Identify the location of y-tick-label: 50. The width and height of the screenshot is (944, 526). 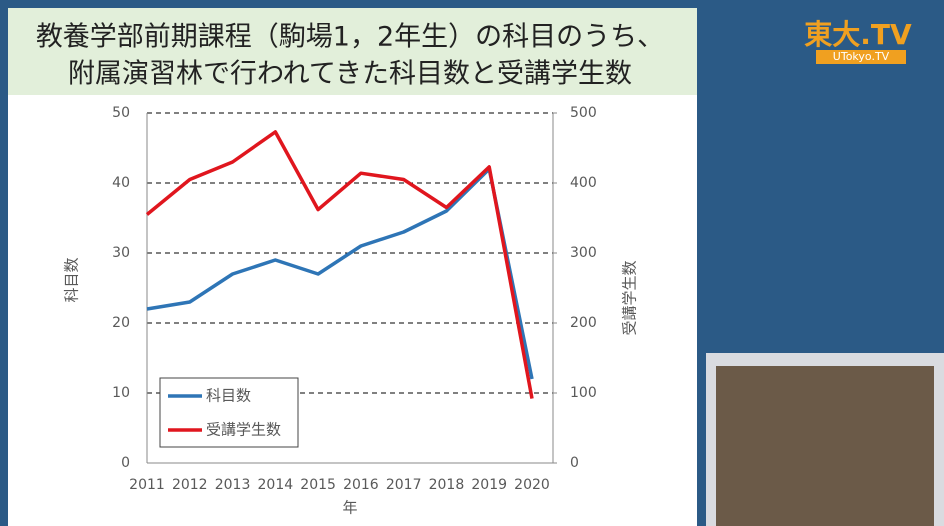
(121, 113).